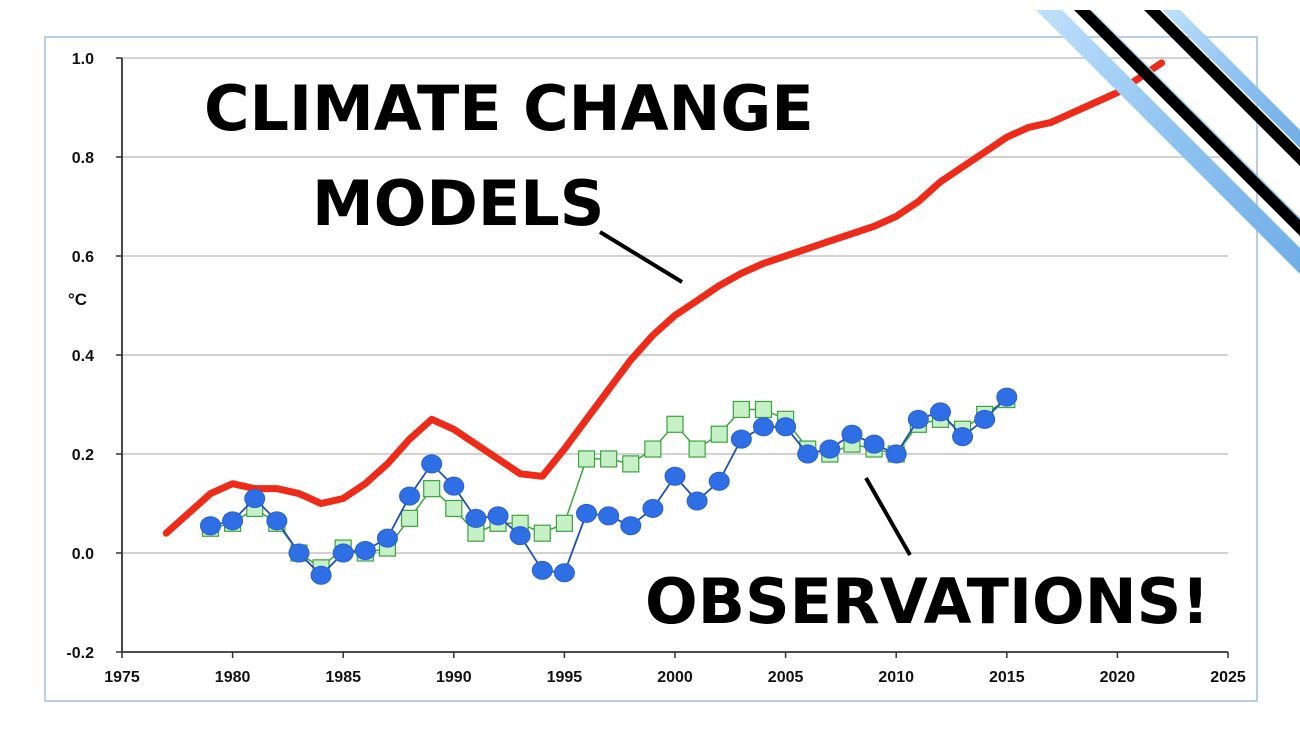  I want to click on x-tick-label: 1985, so click(343, 677).